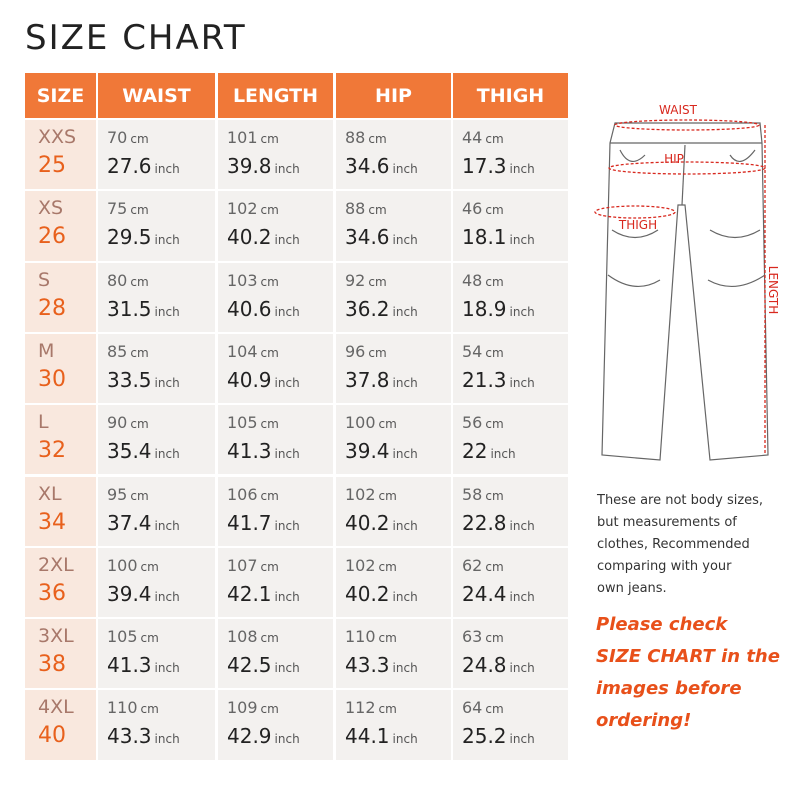  I want to click on cm-value: 54, so click(472, 351).